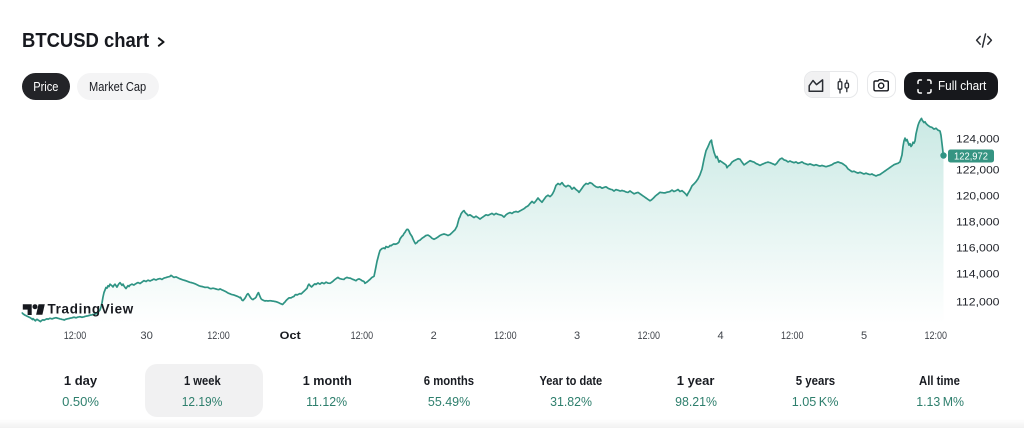 The height and width of the screenshot is (428, 1024). I want to click on svg-text: 4, so click(721, 336).